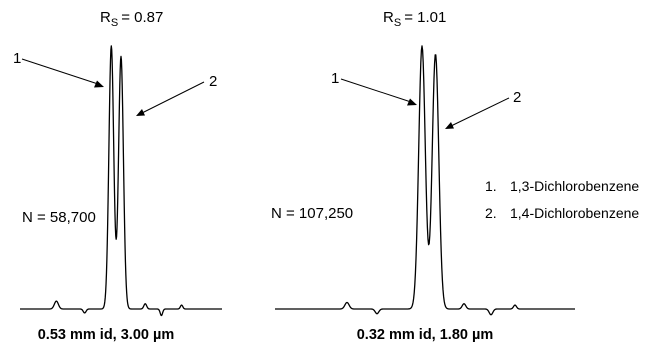 The image size is (645, 348). Describe the element at coordinates (414, 19) in the screenshot. I see `resolution-label-right: RS = 1.01` at that location.